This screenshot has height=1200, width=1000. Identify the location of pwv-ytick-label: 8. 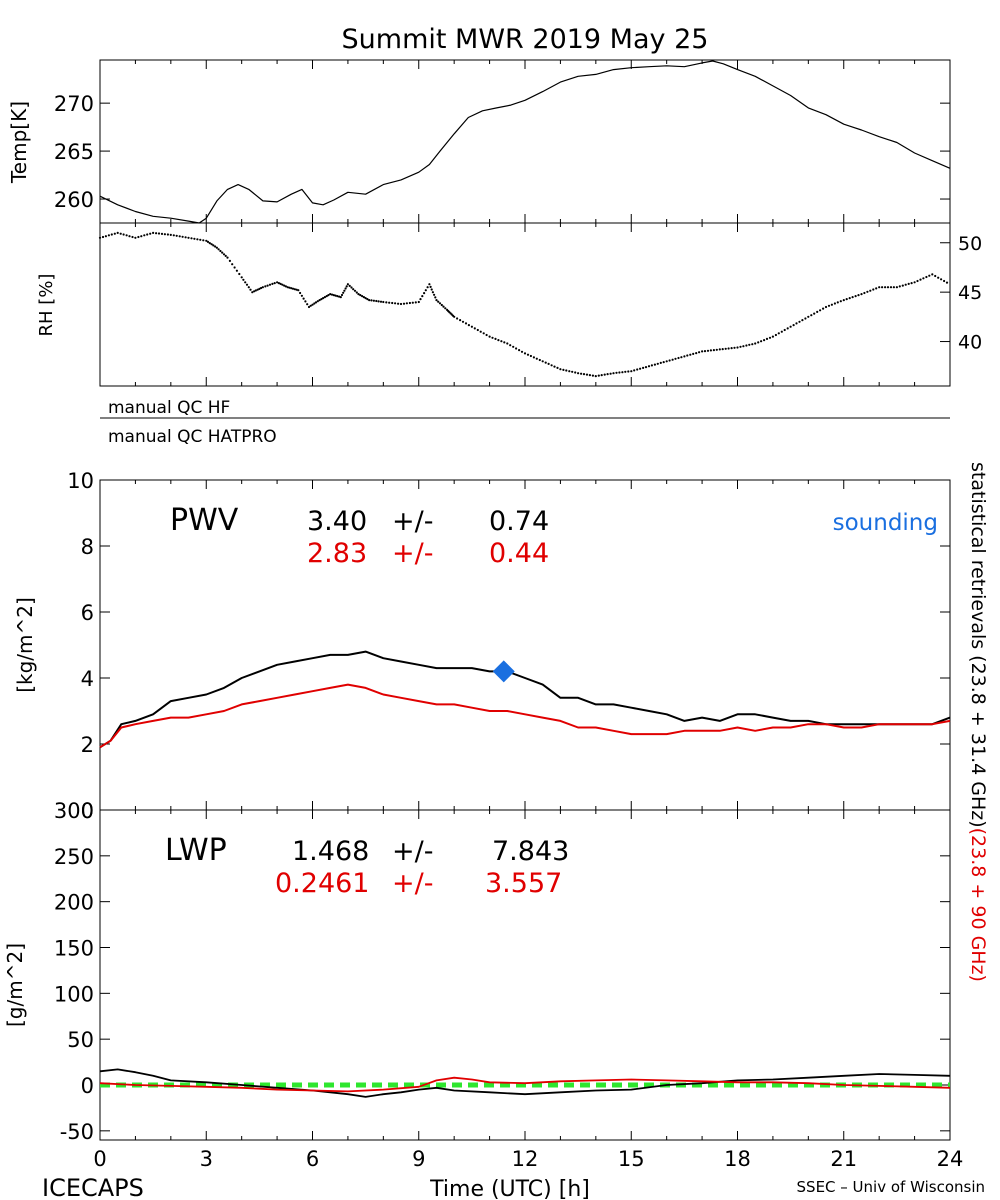
(87, 547).